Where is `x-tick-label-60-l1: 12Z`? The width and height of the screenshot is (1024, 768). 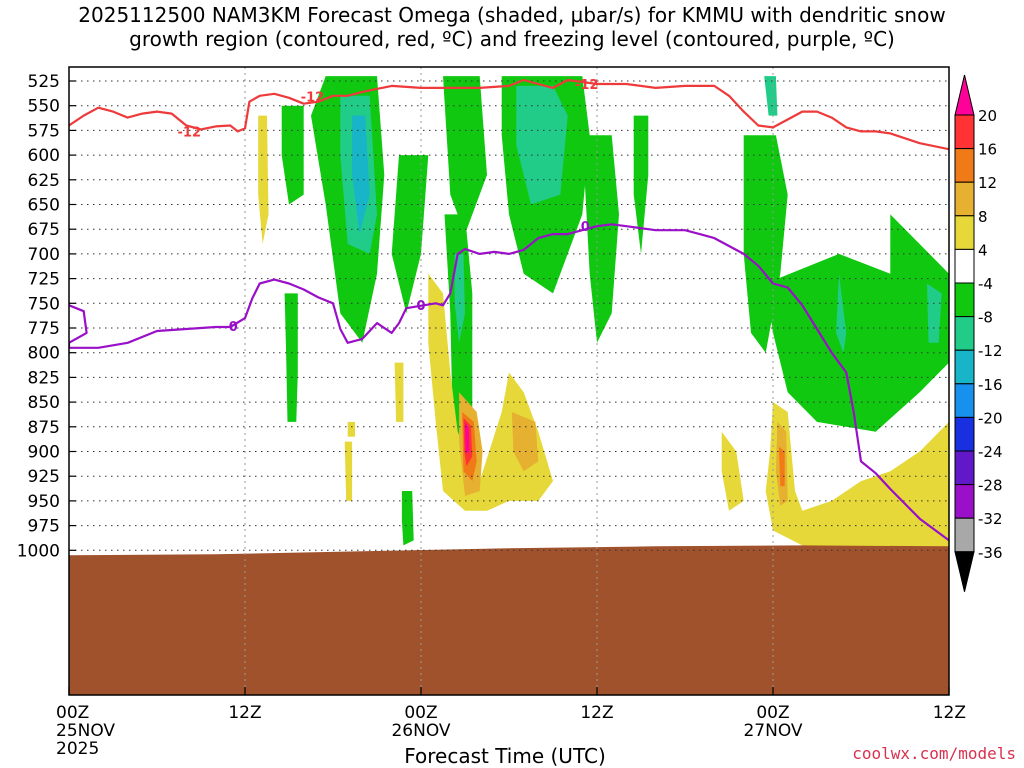
x-tick-label-60-l1: 12Z is located at coordinates (949, 713).